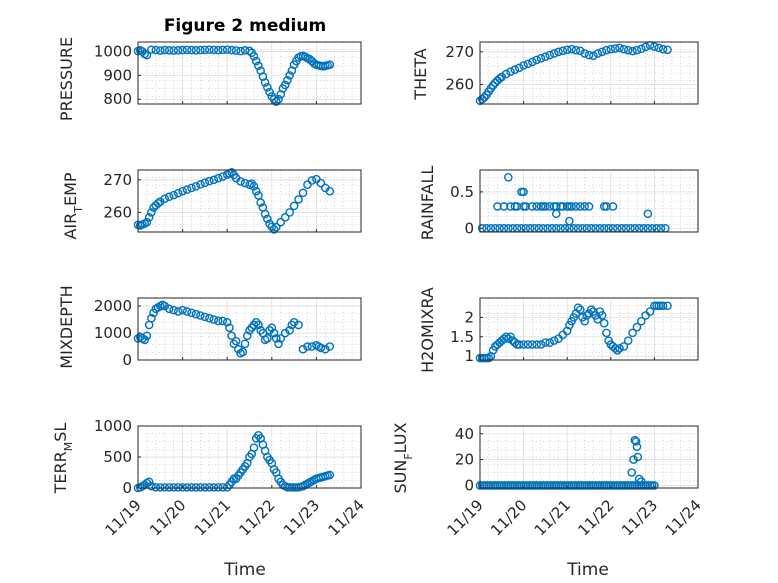 The image size is (778, 583). What do you see at coordinates (572, 73) in the screenshot?
I see `axes-theta: 260 270` at bounding box center [572, 73].